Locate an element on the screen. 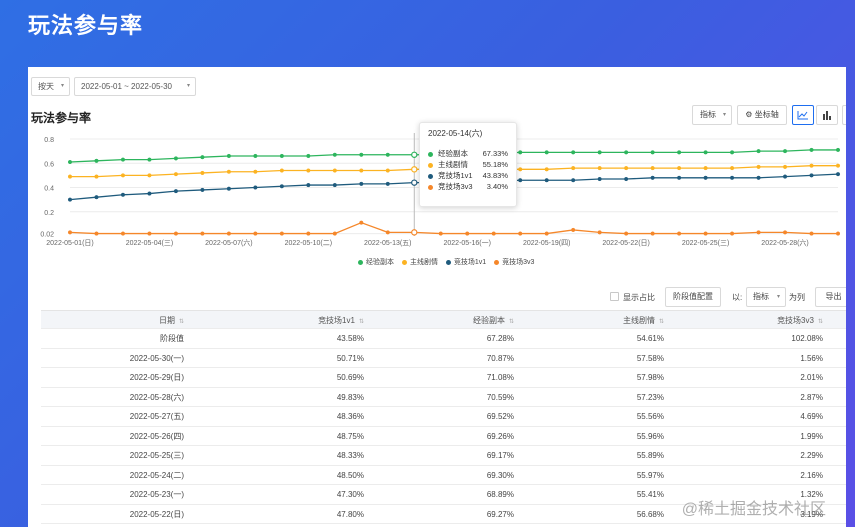  table-cell-value: 2.01% is located at coordinates (811, 377).